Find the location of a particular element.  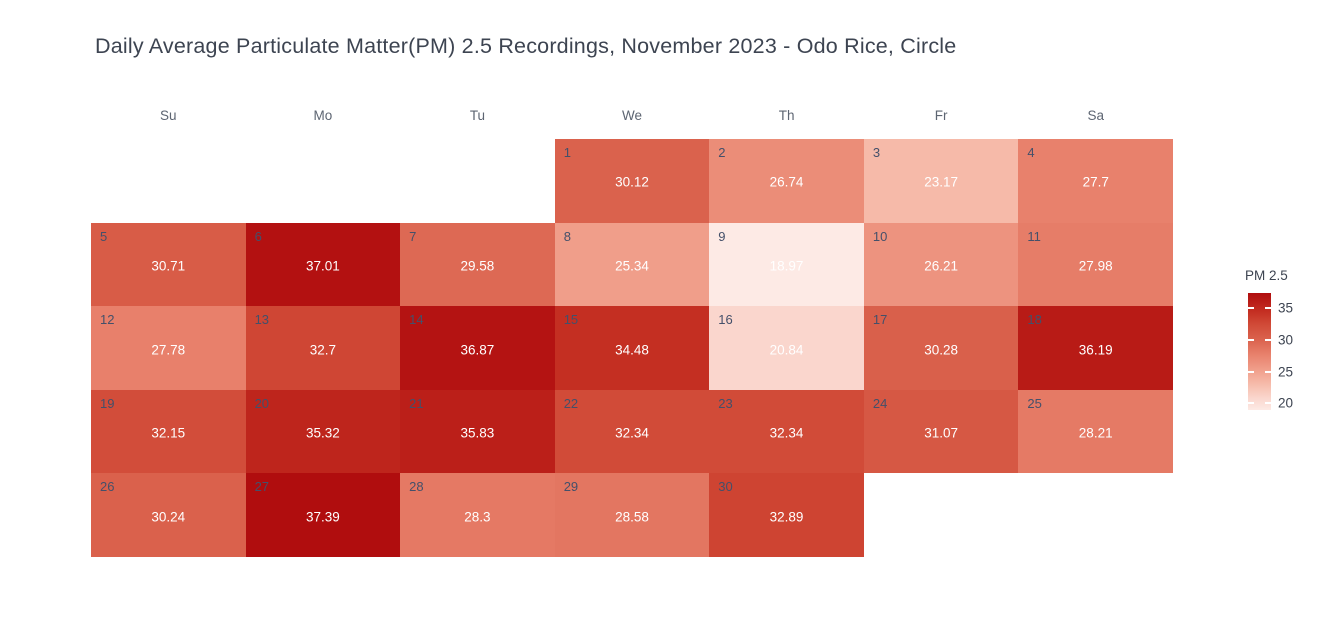

day-number: 29 is located at coordinates (571, 487).